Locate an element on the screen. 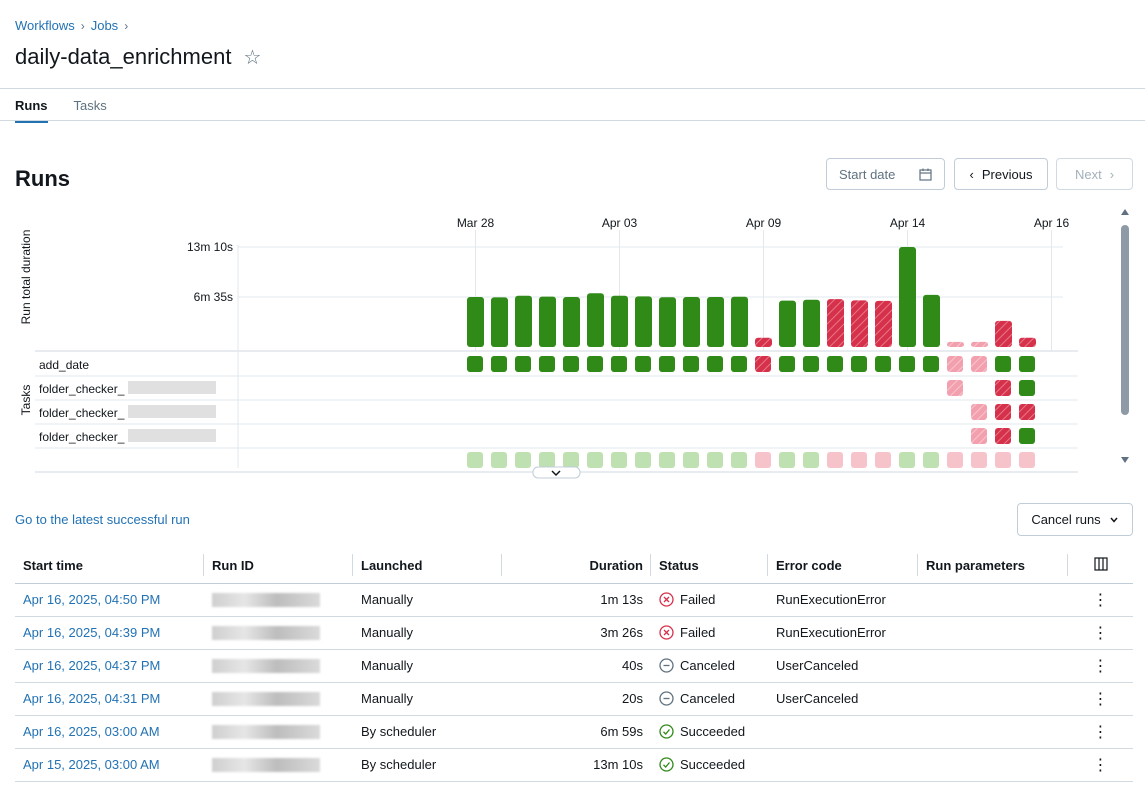  cancel-runs-button: Cancel runs is located at coordinates (1075, 519).